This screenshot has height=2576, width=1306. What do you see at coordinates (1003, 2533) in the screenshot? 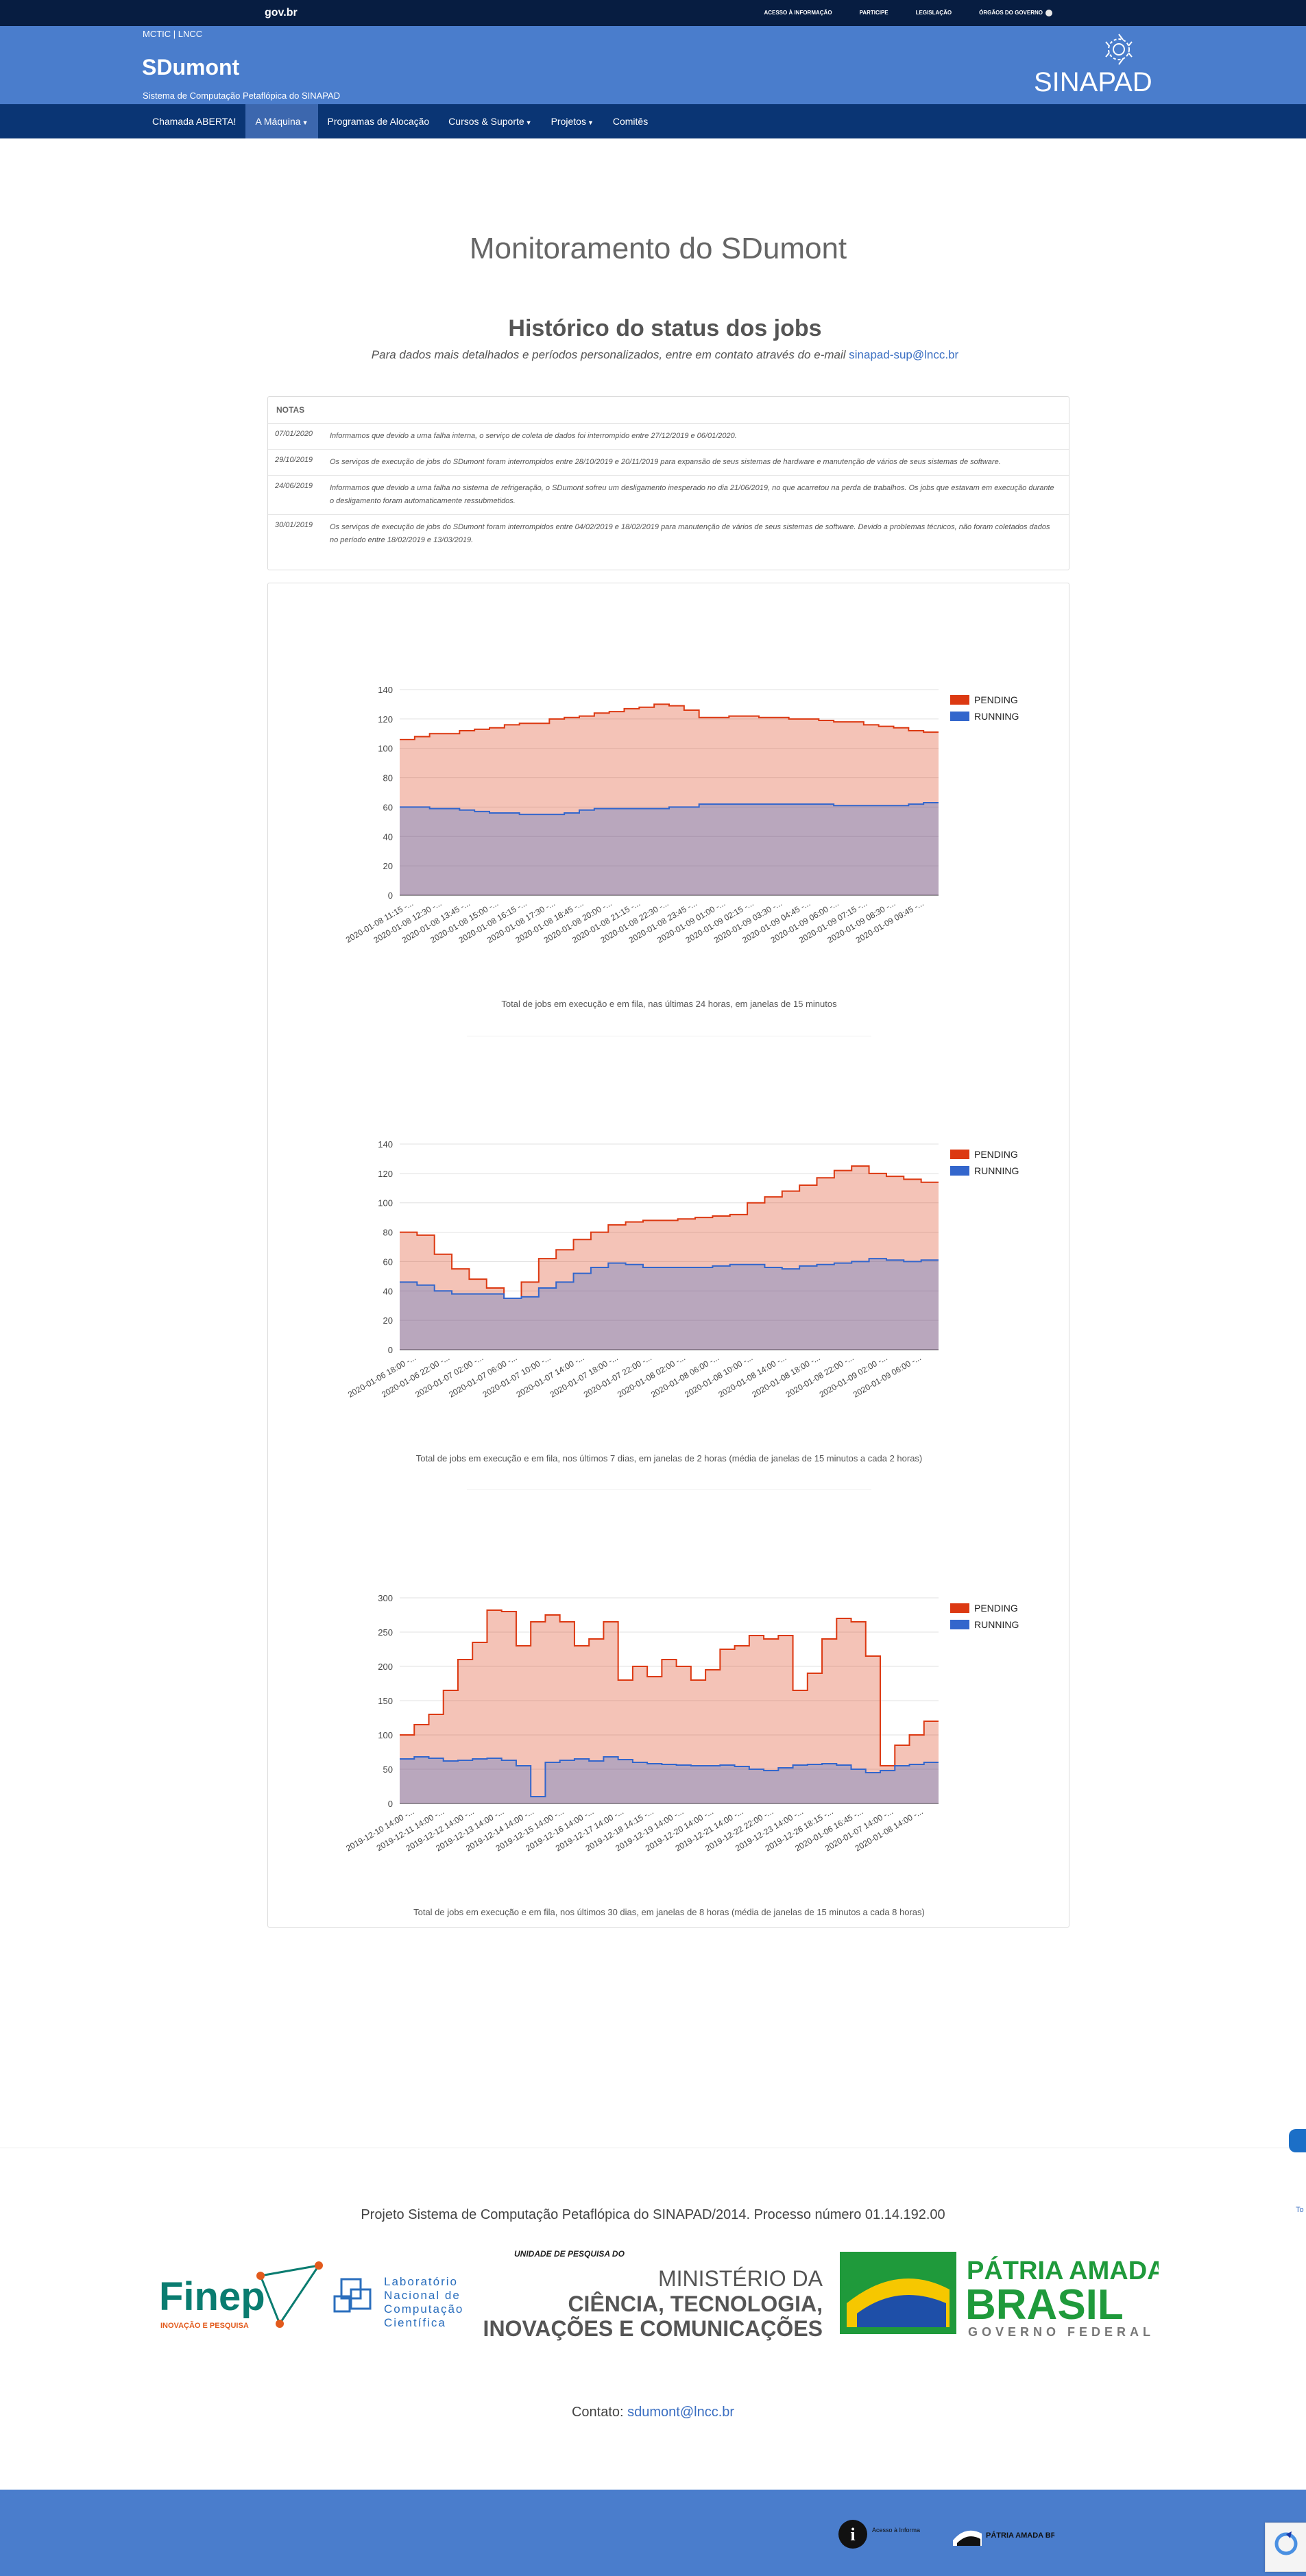
I see `patria-amada-small-logo: PÁTRIA AMADA BRASIL` at bounding box center [1003, 2533].